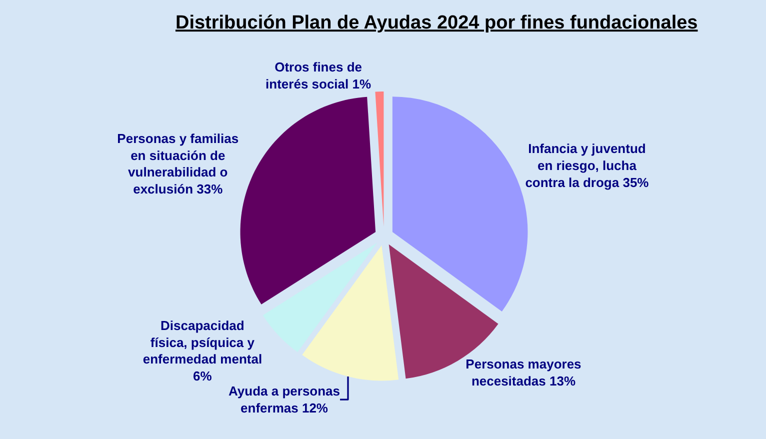  Describe the element at coordinates (524, 372) in the screenshot. I see `slice-label: Personas mayores necesitadas 13%` at that location.